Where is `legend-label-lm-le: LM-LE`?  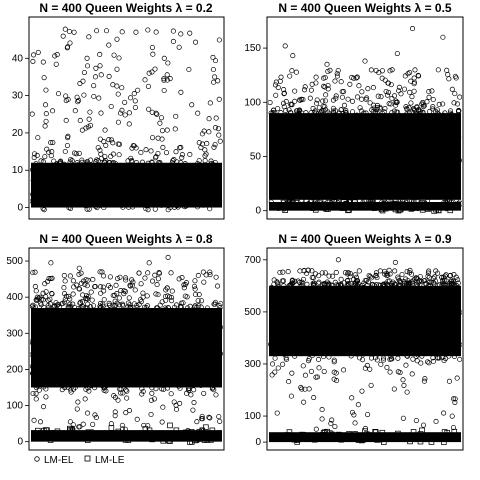
legend-label-lm-le: LM-LE is located at coordinates (110, 460).